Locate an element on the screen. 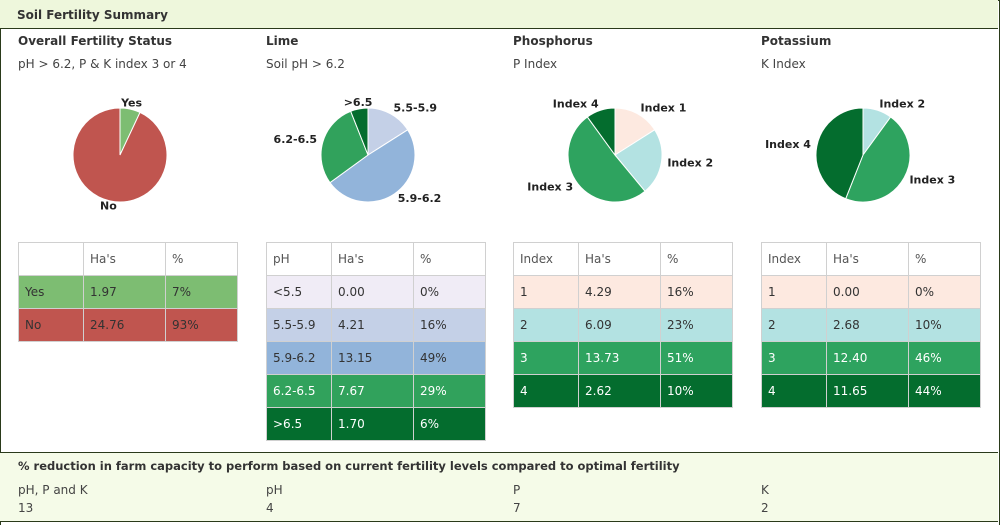 Image resolution: width=1000 pixels, height=526 pixels. percent: 16% is located at coordinates (696, 292).